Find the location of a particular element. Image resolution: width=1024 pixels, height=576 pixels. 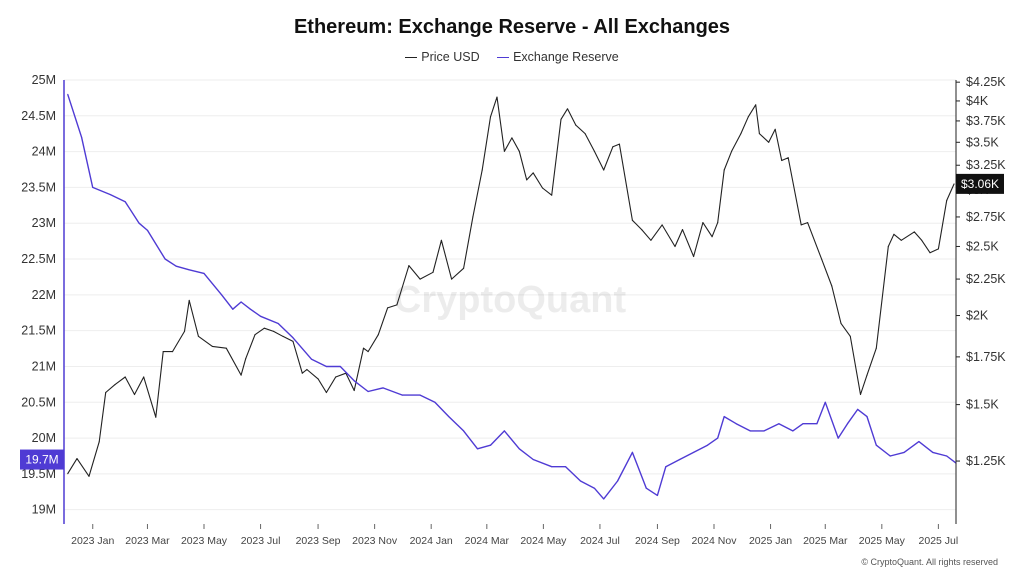

x-tick-label-12: 2025 Jan is located at coordinates (770, 541).